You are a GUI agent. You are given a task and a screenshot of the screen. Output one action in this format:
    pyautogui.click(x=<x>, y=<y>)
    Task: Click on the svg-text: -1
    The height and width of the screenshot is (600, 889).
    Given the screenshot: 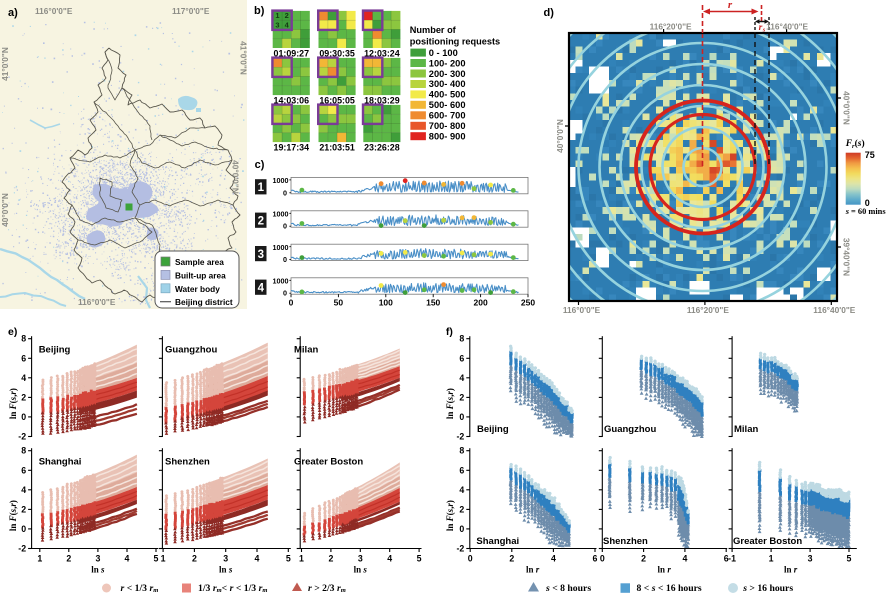 What is the action you would take?
    pyautogui.click(x=732, y=559)
    